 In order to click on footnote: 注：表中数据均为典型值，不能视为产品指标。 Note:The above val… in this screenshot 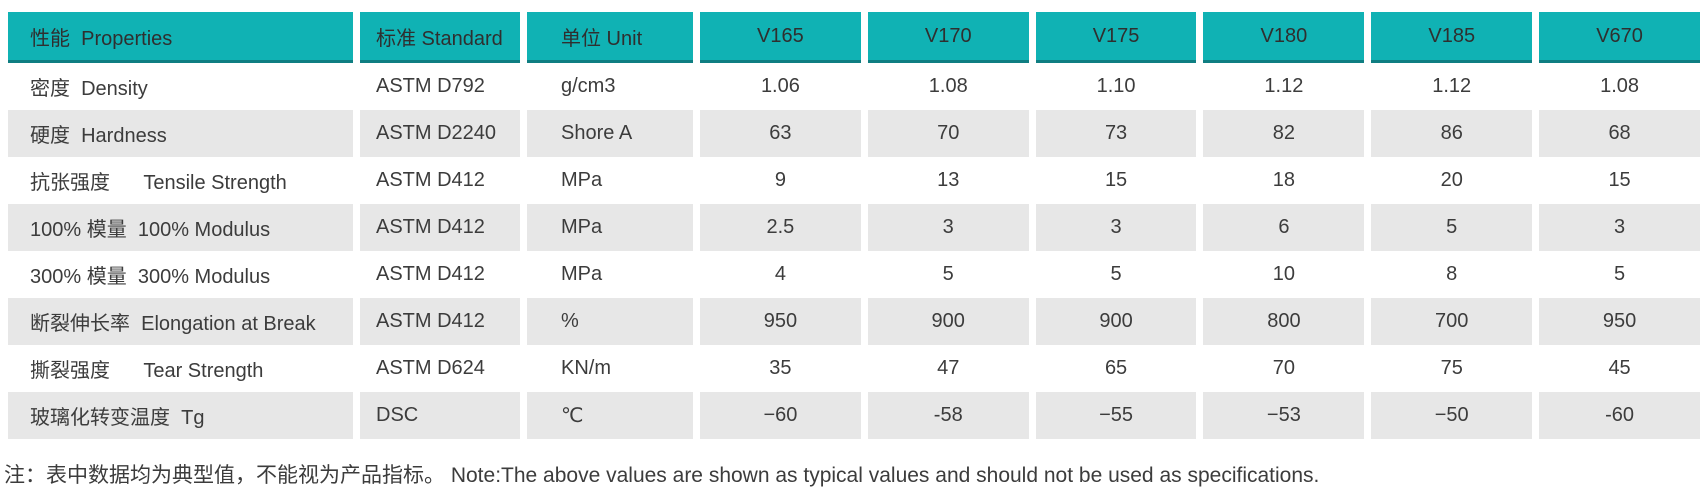, I will do `click(662, 475)`.